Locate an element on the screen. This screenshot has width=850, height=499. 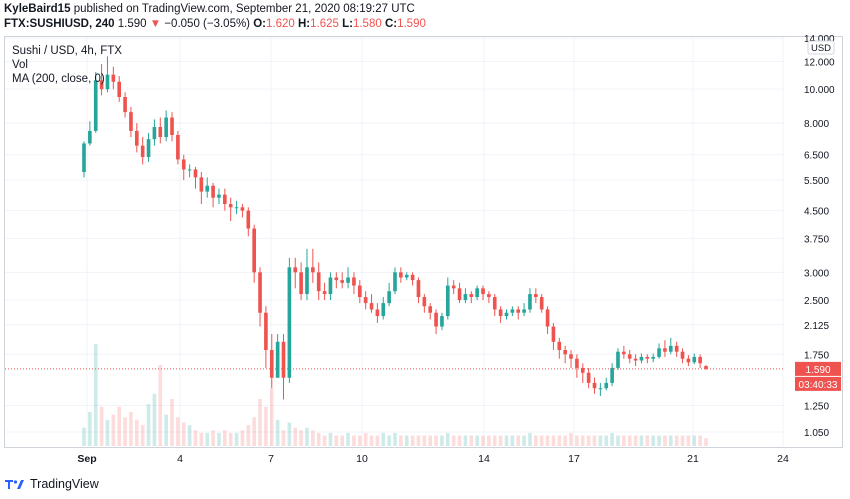
publisher-name: KyleBaird15 is located at coordinates (37, 9).